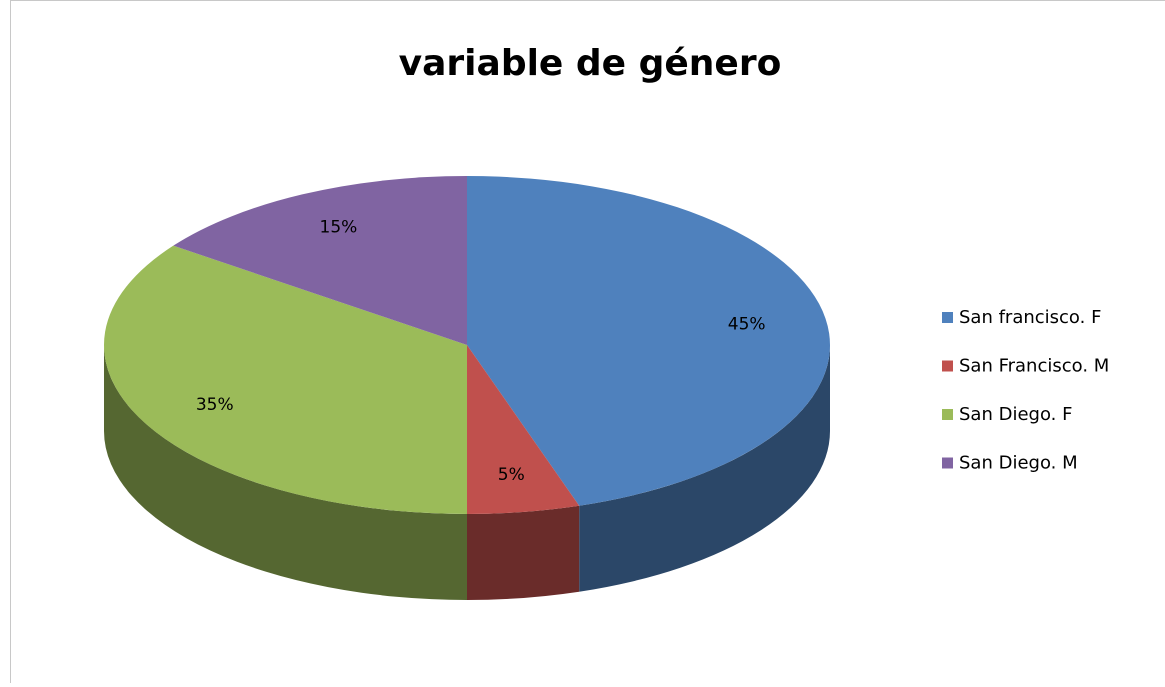  Describe the element at coordinates (511, 475) in the screenshot. I see `data-label: 5%` at that location.